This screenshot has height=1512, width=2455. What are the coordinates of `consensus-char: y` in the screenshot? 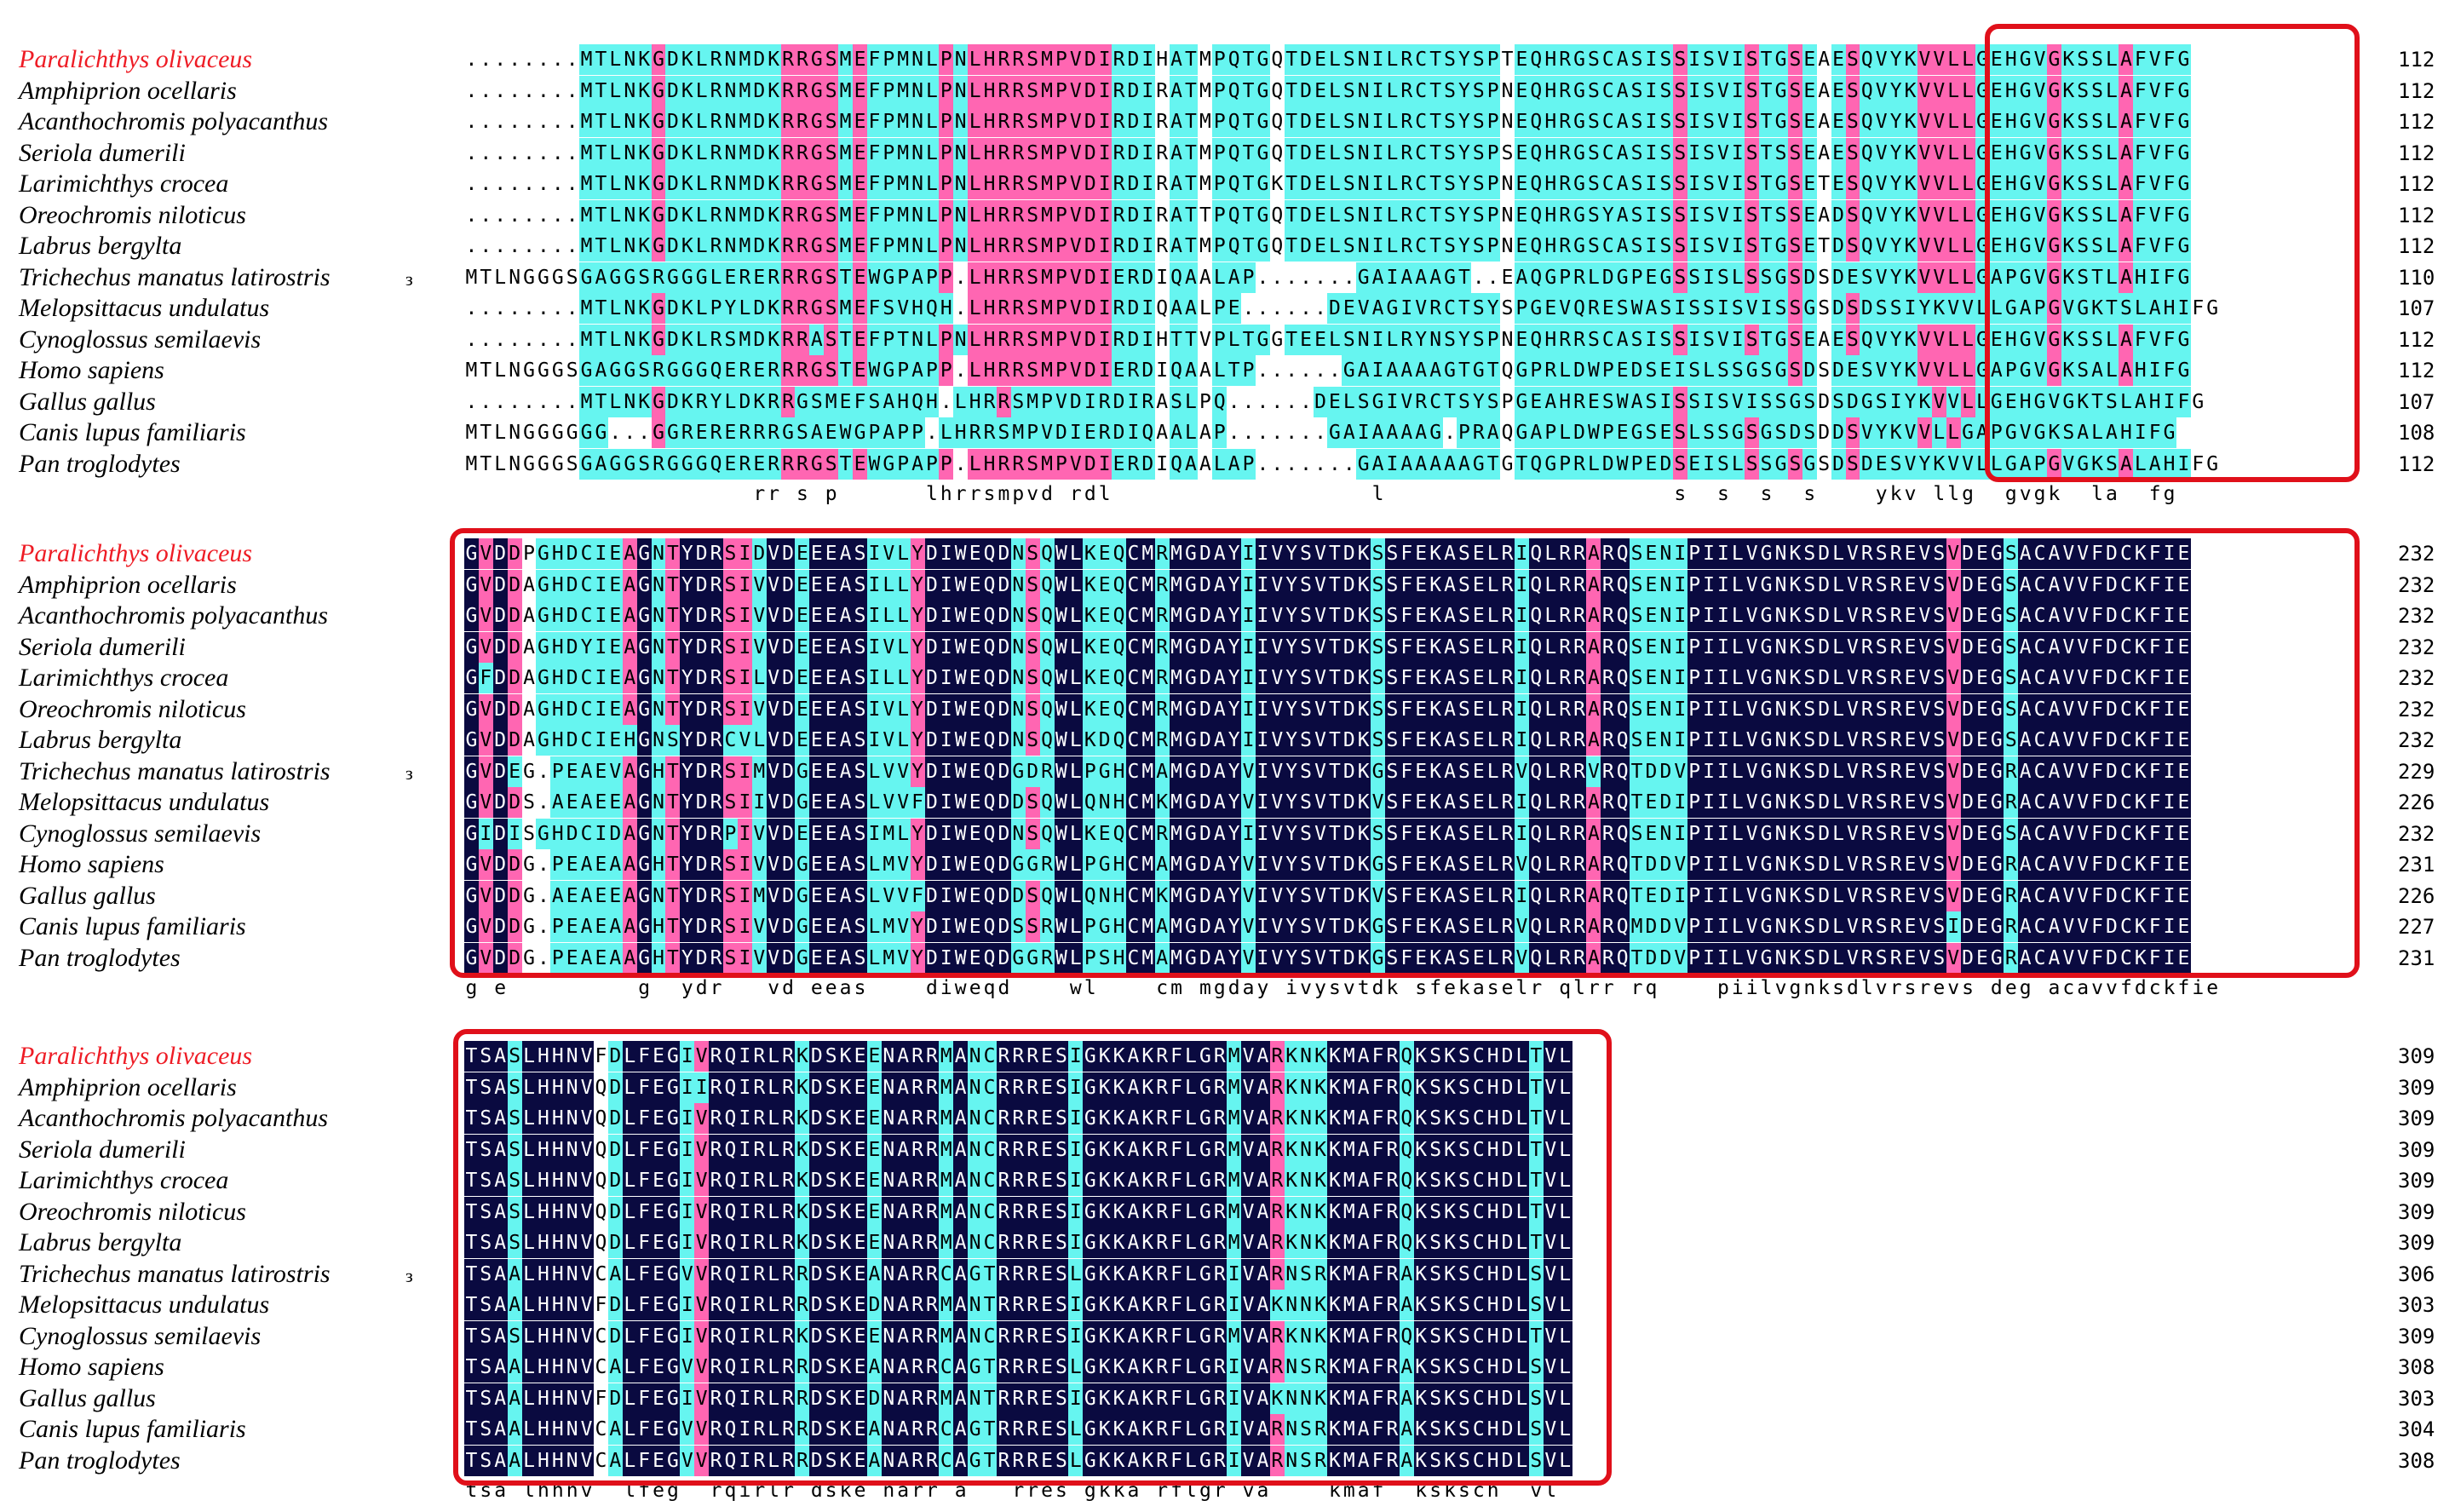 It's located at (687, 988).